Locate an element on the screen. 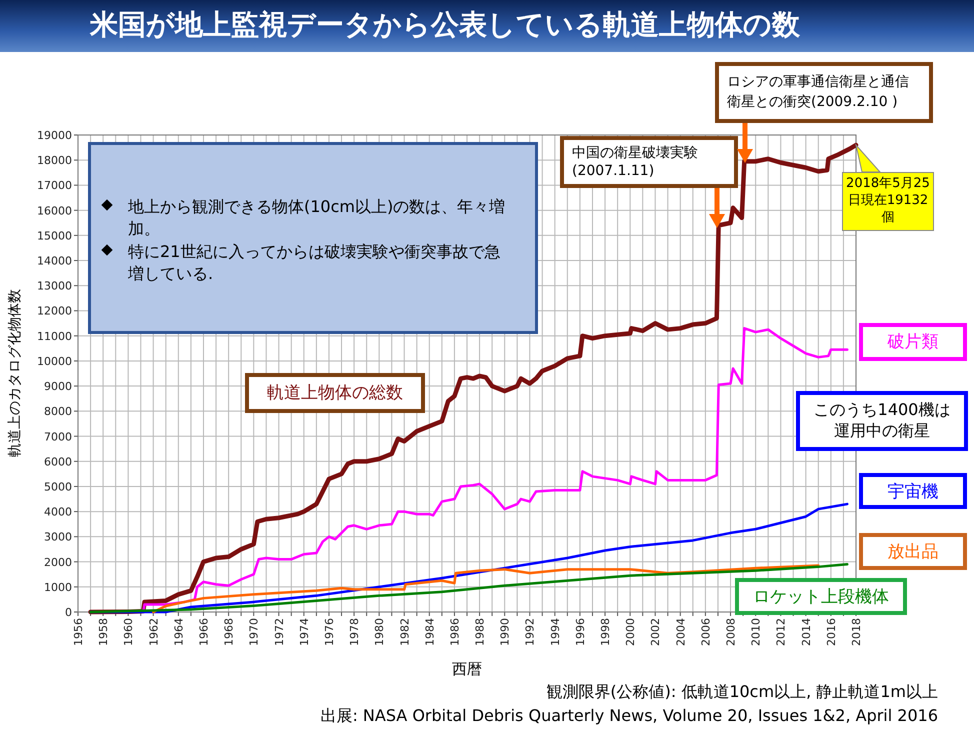 This screenshot has height=731, width=974. y-tick-label: 4000 is located at coordinates (58, 512).